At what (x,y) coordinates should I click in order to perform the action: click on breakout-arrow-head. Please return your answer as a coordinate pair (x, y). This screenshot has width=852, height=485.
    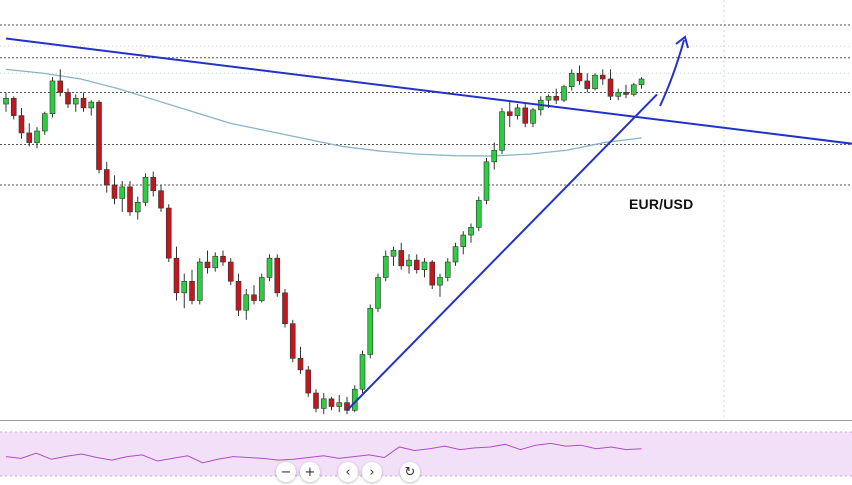
    Looking at the image, I should click on (682, 42).